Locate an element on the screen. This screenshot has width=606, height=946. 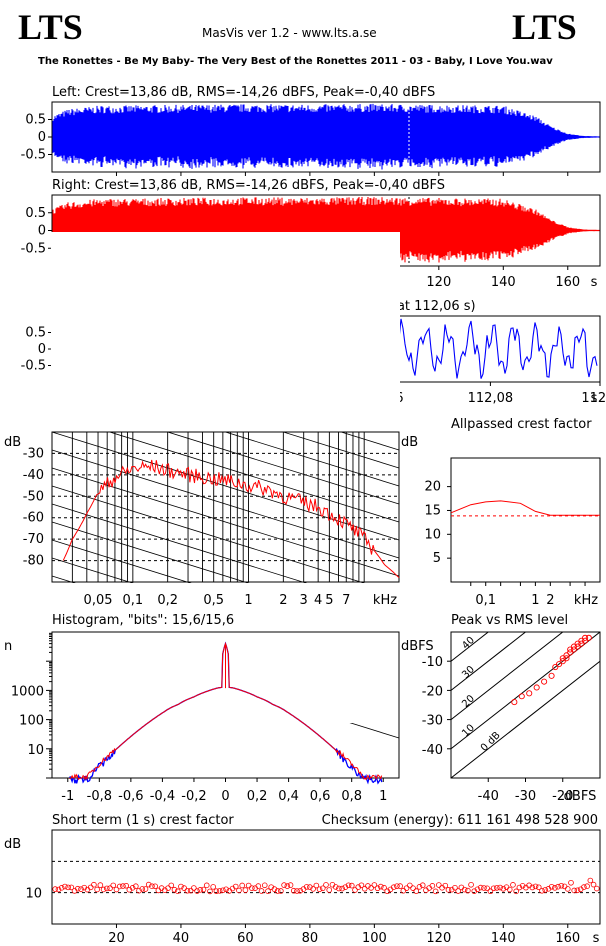
spectrum-mask-top is located at coordinates (225, 332).